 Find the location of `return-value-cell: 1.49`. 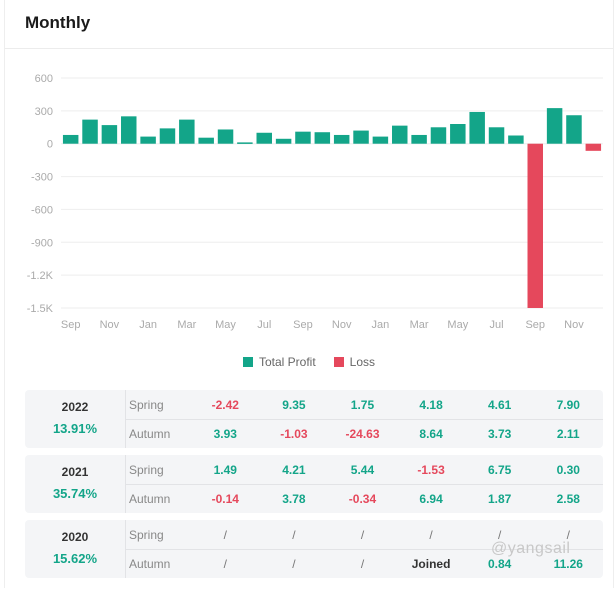

return-value-cell: 1.49 is located at coordinates (225, 469).